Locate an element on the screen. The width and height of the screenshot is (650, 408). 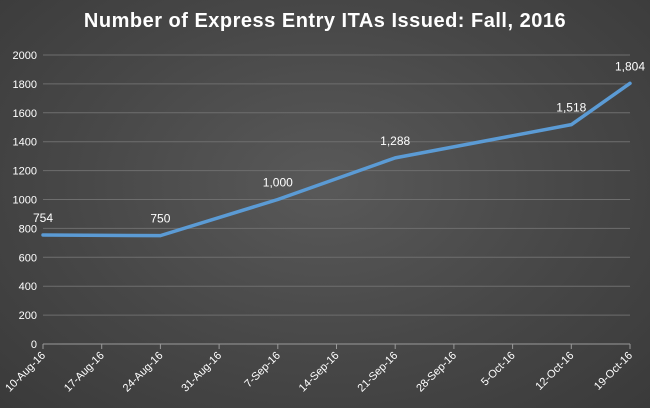
y-tick-label: 1800 is located at coordinates (25, 85).